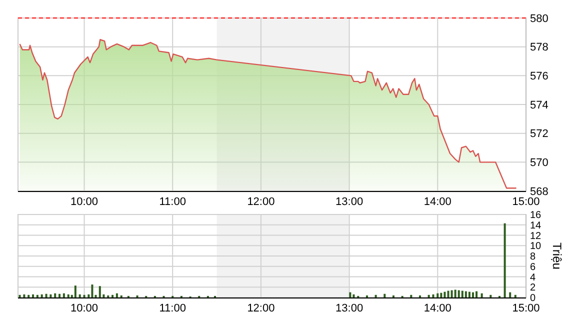 The image size is (570, 320). What do you see at coordinates (539, 163) in the screenshot?
I see `y-tick-label: 570` at bounding box center [539, 163].